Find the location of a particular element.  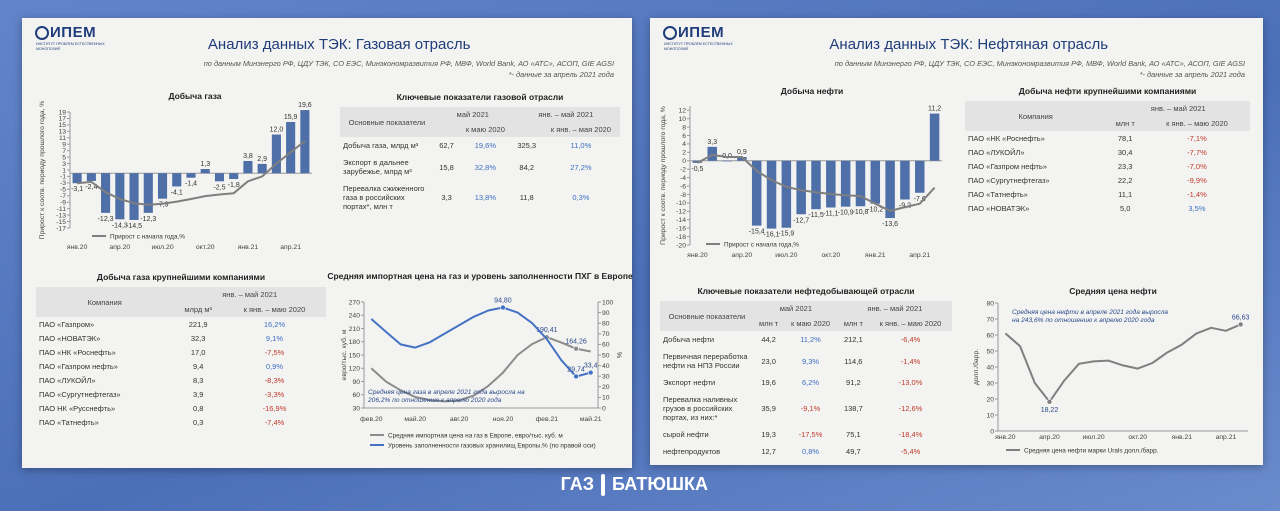

cell: 19,6% is located at coordinates (485, 145).